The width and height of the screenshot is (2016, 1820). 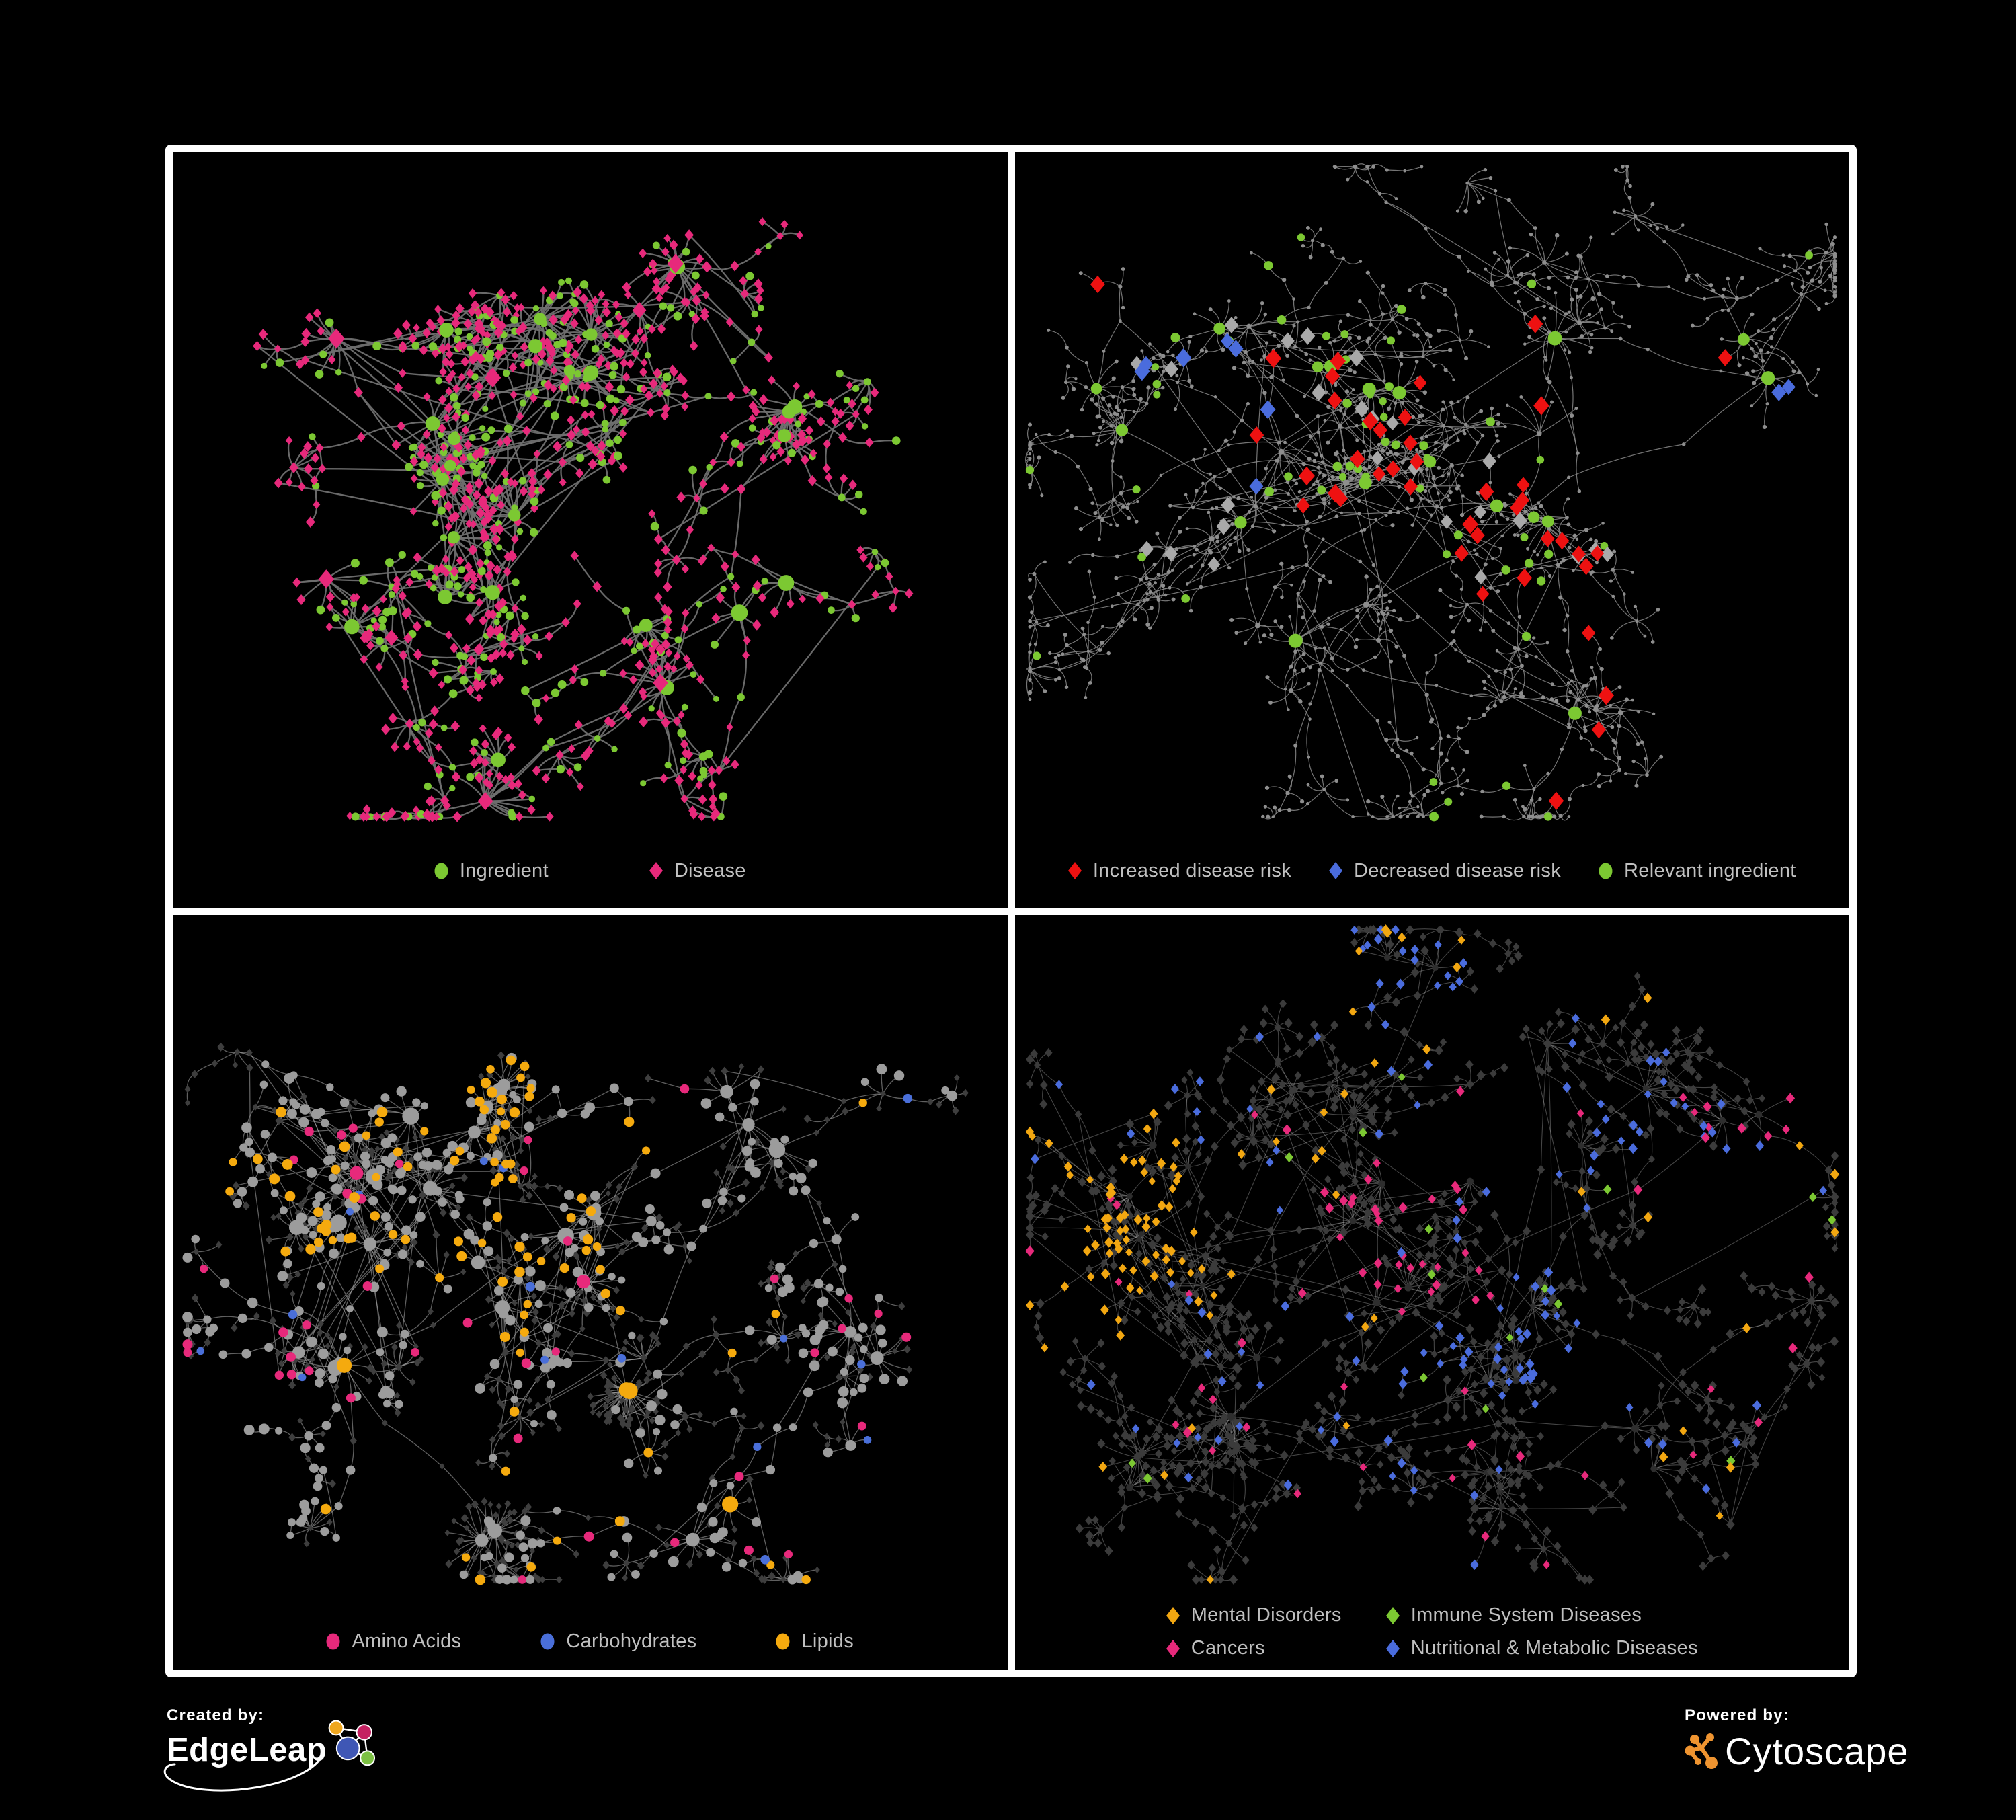 I want to click on legend-label: Nutritional & Metabolic Diseases, so click(x=1554, y=1648).